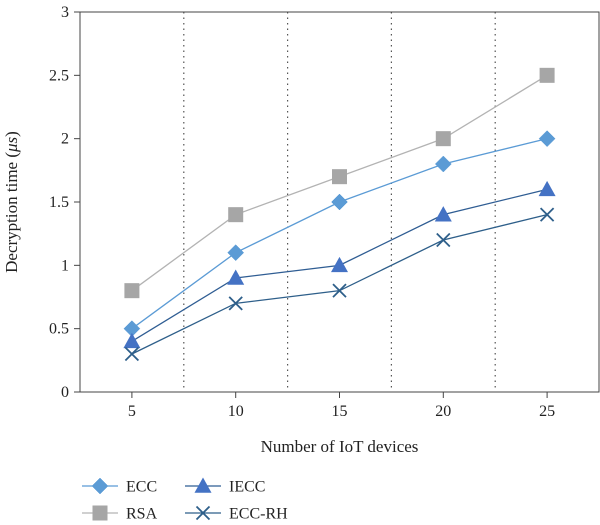  Describe the element at coordinates (120, 514) in the screenshot. I see `legend-item: RSA` at that location.